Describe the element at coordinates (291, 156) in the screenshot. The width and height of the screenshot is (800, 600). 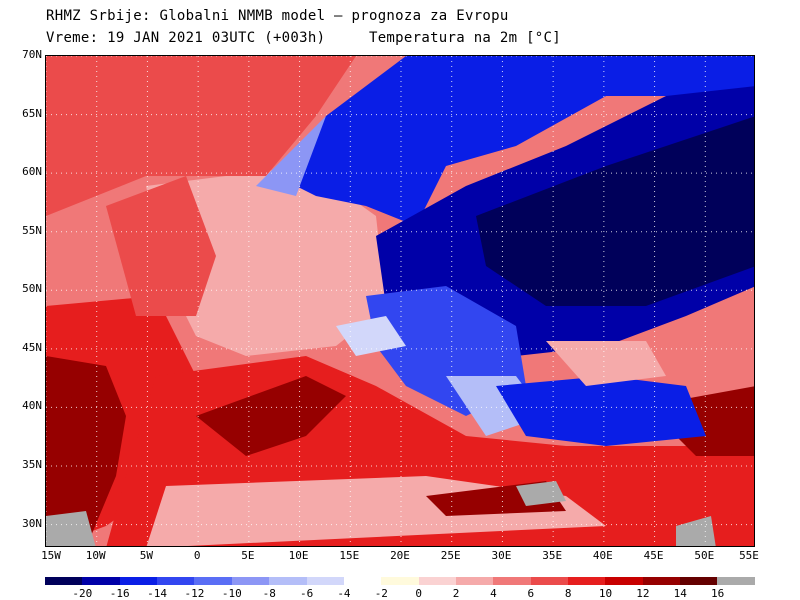
I see `scandinavia-edge-zone` at that location.